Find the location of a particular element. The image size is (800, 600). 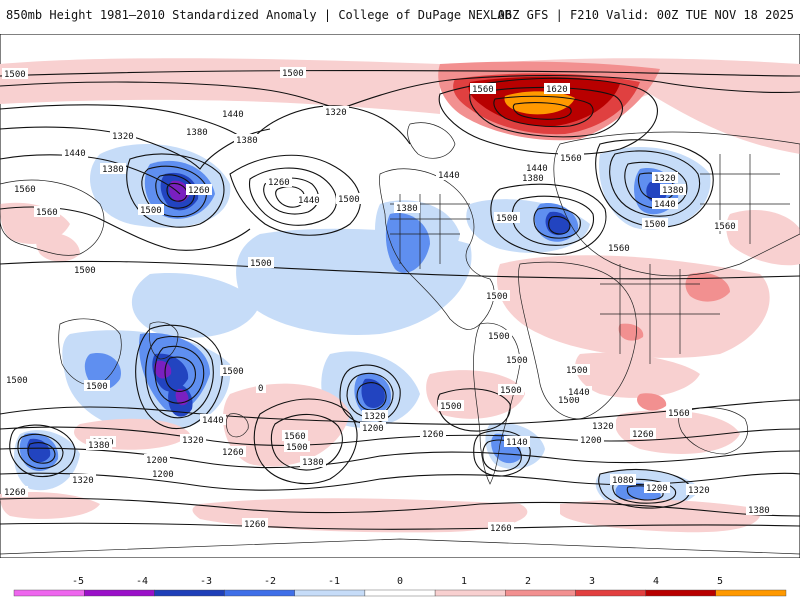

color-scale-legend: -5 -4 -3 -2 -1 0 1 2 3 4 5 is located at coordinates (400, 585).